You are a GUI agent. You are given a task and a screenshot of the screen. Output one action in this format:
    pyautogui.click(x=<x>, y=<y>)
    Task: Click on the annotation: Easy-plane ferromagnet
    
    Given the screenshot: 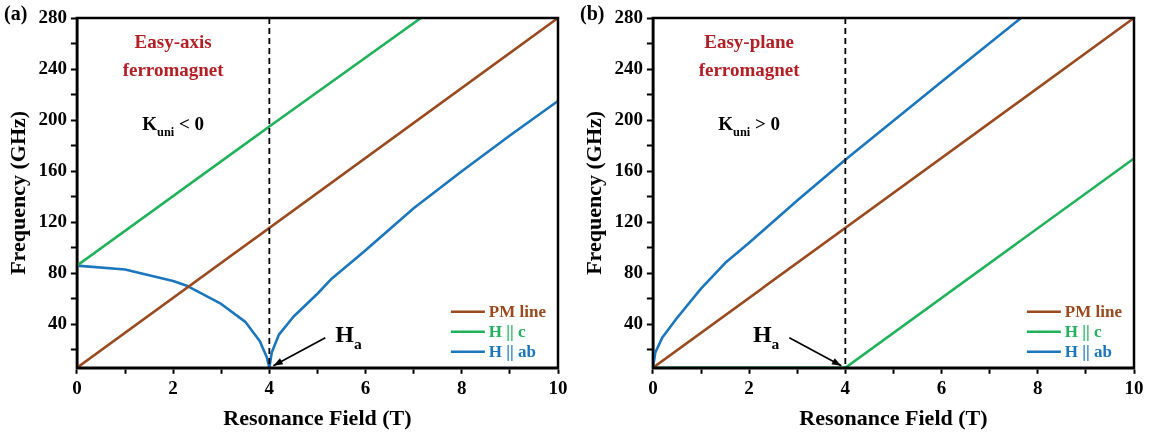 What is the action you would take?
    pyautogui.click(x=749, y=55)
    